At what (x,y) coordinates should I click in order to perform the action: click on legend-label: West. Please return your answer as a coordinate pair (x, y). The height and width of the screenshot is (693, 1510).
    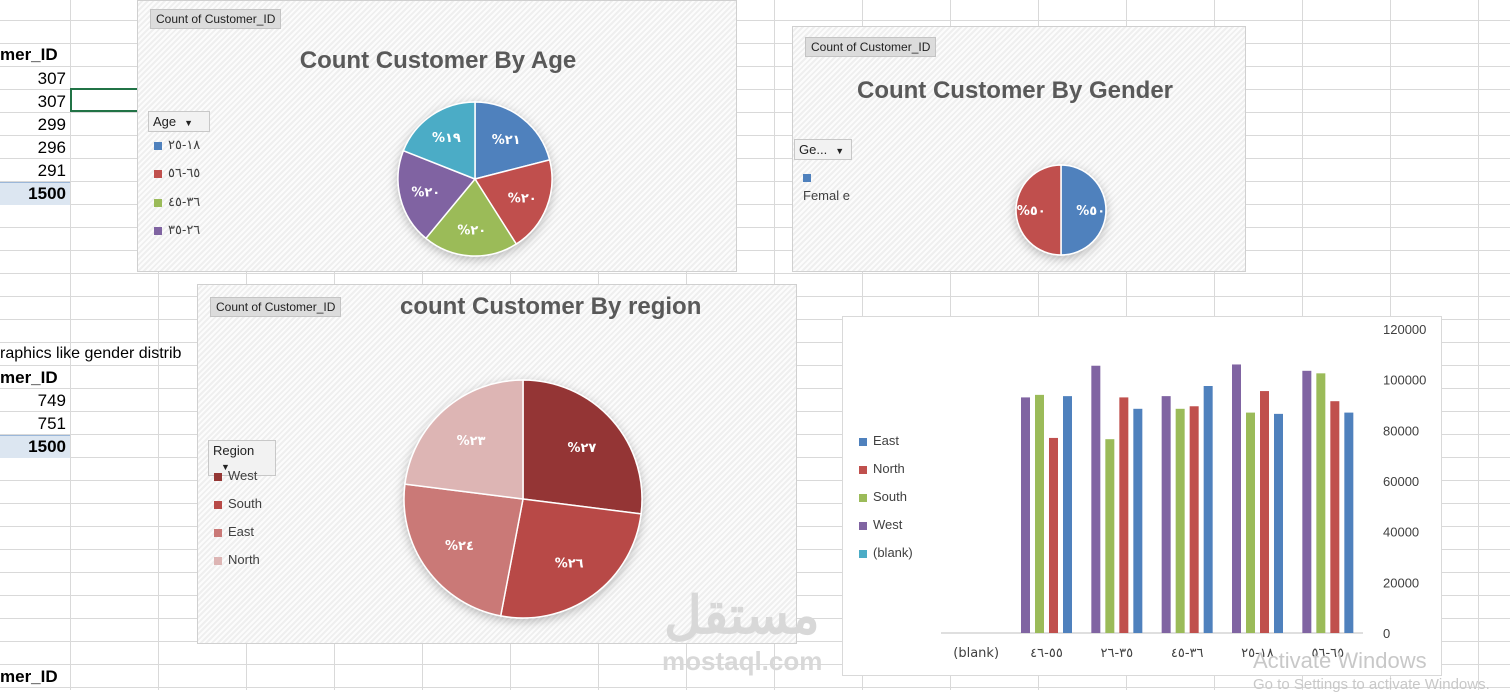
    Looking at the image, I should click on (243, 475).